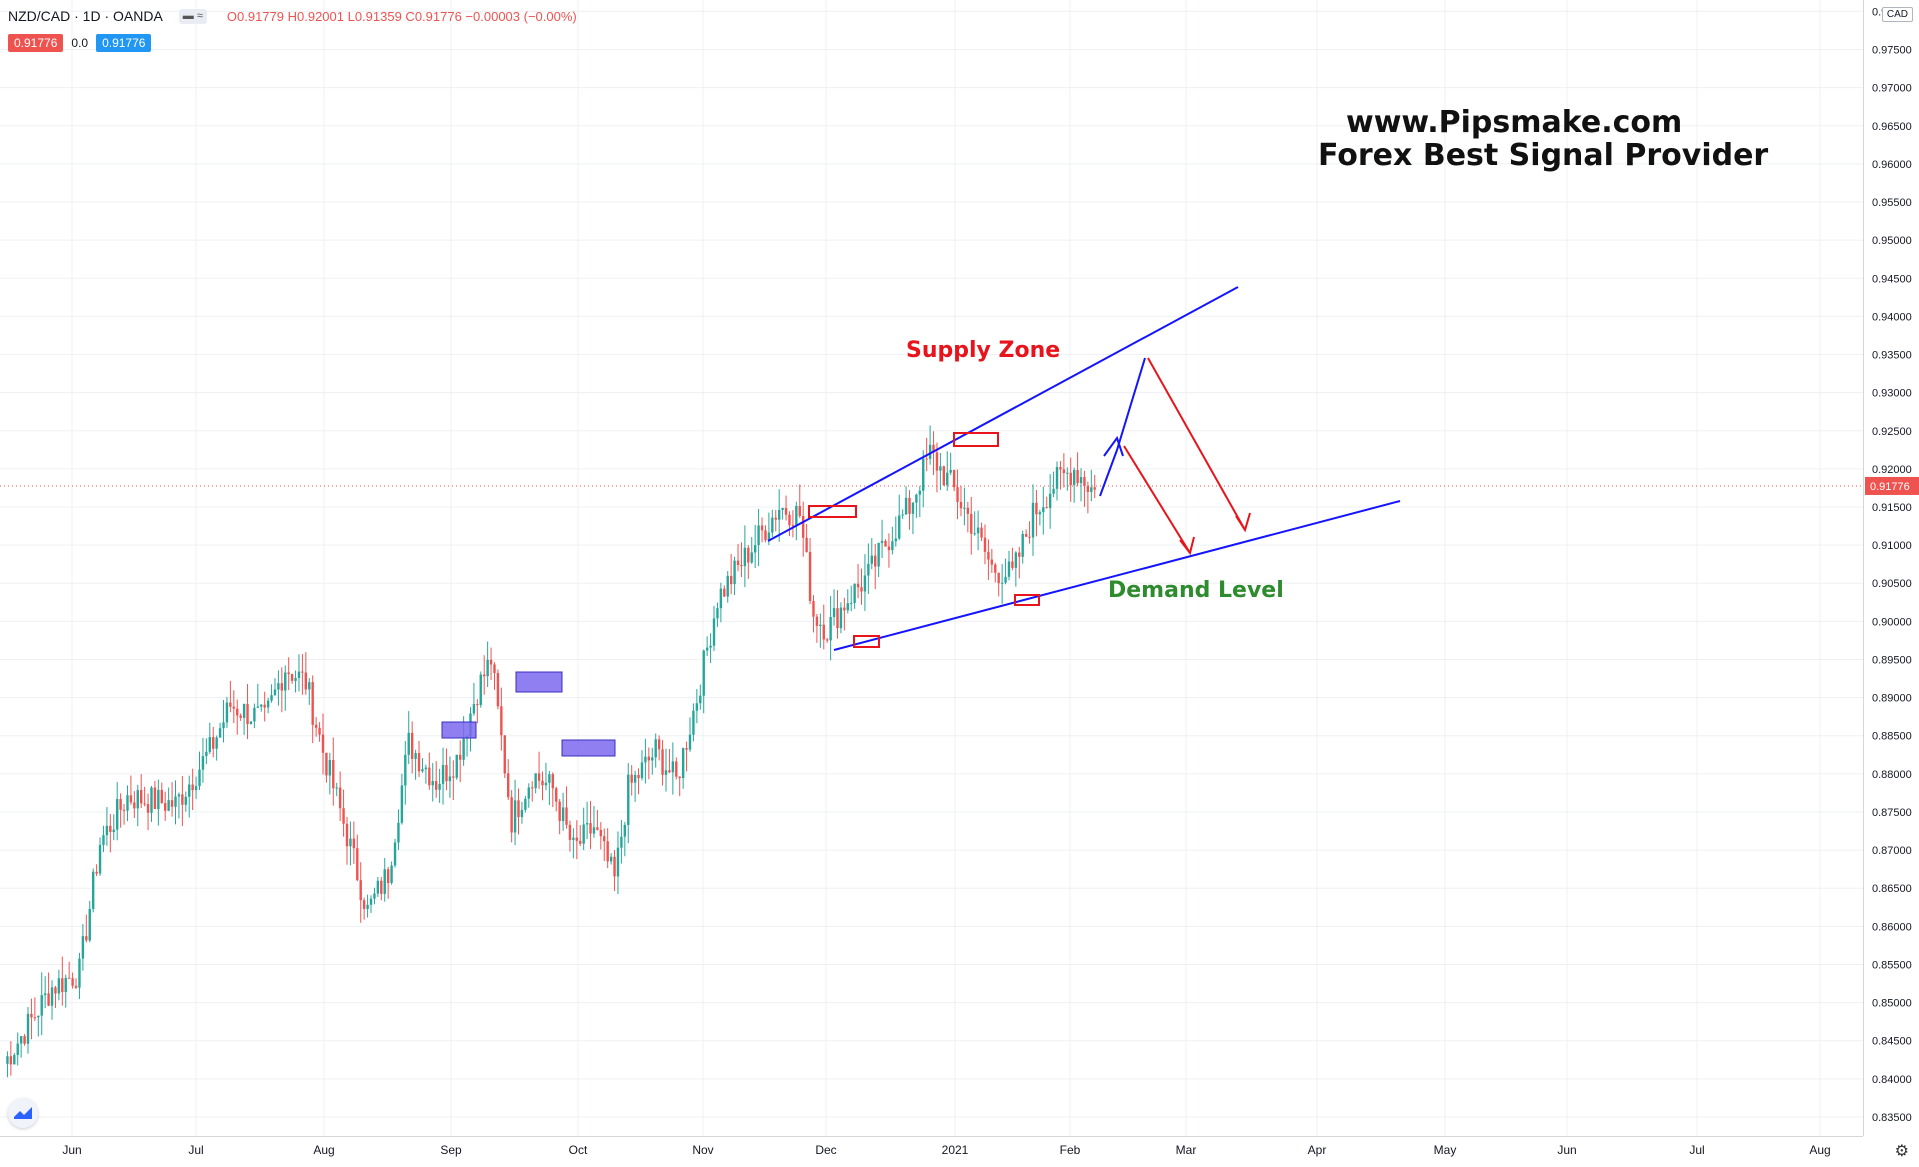 This screenshot has width=1919, height=1167. I want to click on time-tick-label: Jun, so click(1566, 1150).